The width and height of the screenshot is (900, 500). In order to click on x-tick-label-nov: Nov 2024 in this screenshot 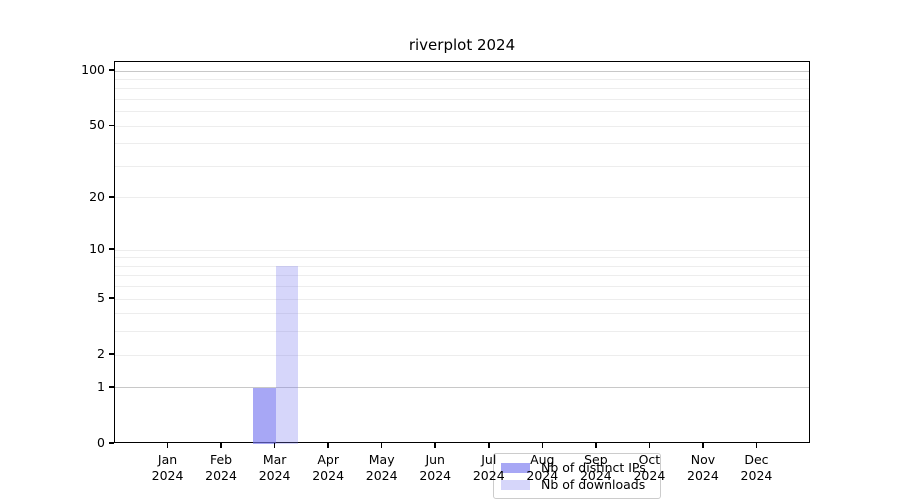, I will do `click(703, 467)`.